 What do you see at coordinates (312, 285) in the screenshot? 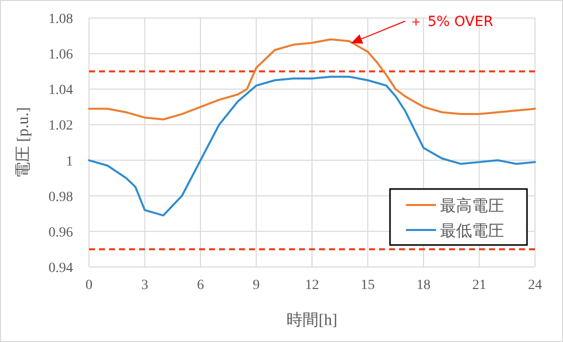
I see `x-tick-label: 12` at bounding box center [312, 285].